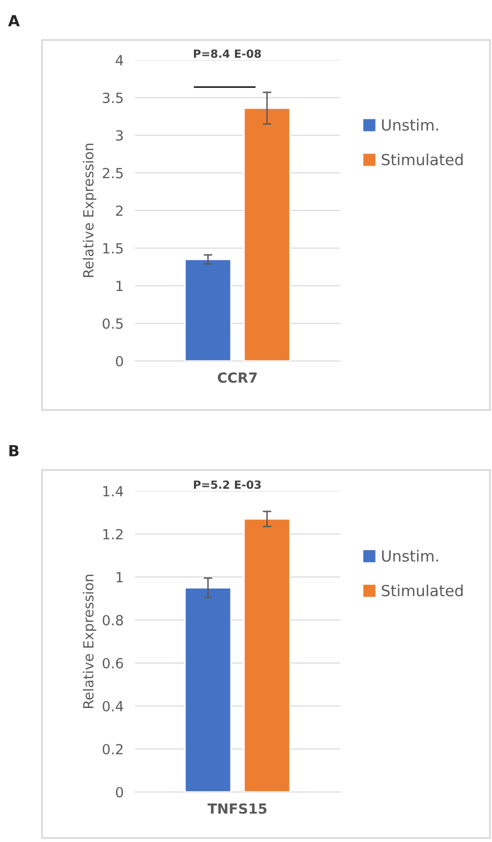  I want to click on y-tick-label: 3.5, so click(112, 98).